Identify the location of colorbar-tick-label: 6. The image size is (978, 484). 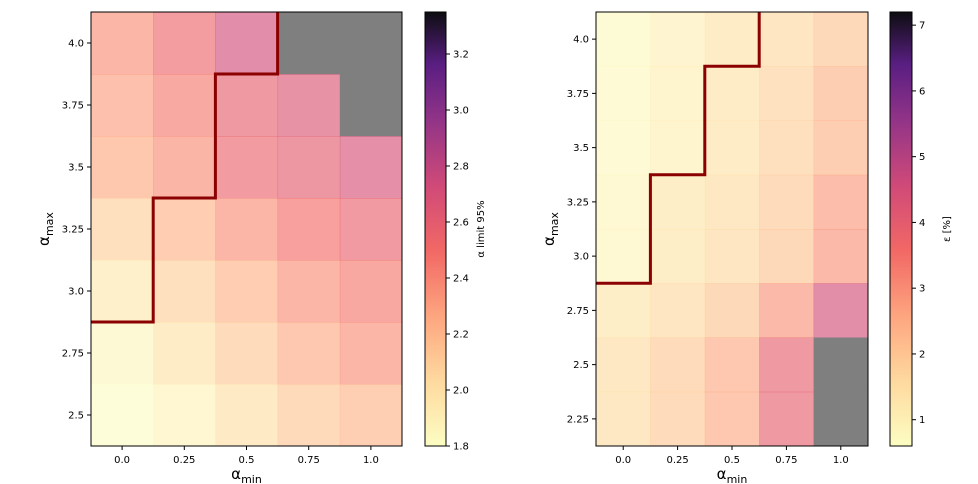
(922, 91).